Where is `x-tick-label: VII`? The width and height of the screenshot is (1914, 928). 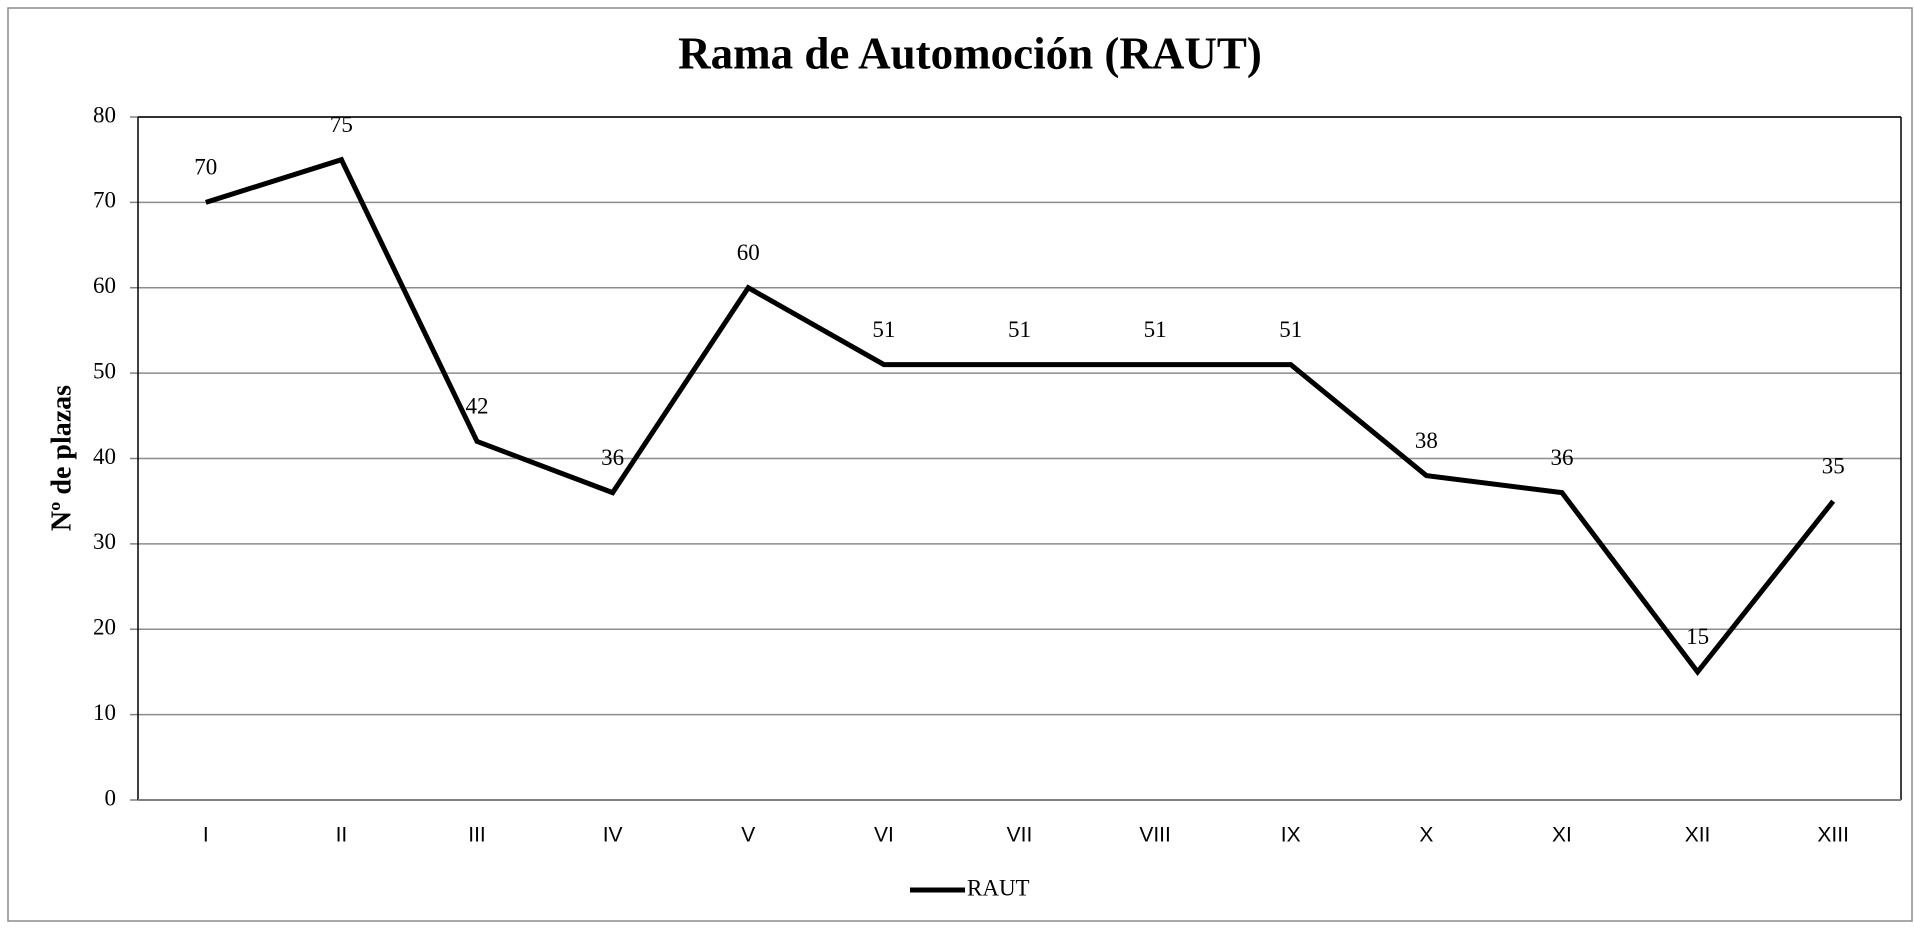 x-tick-label: VII is located at coordinates (1020, 835).